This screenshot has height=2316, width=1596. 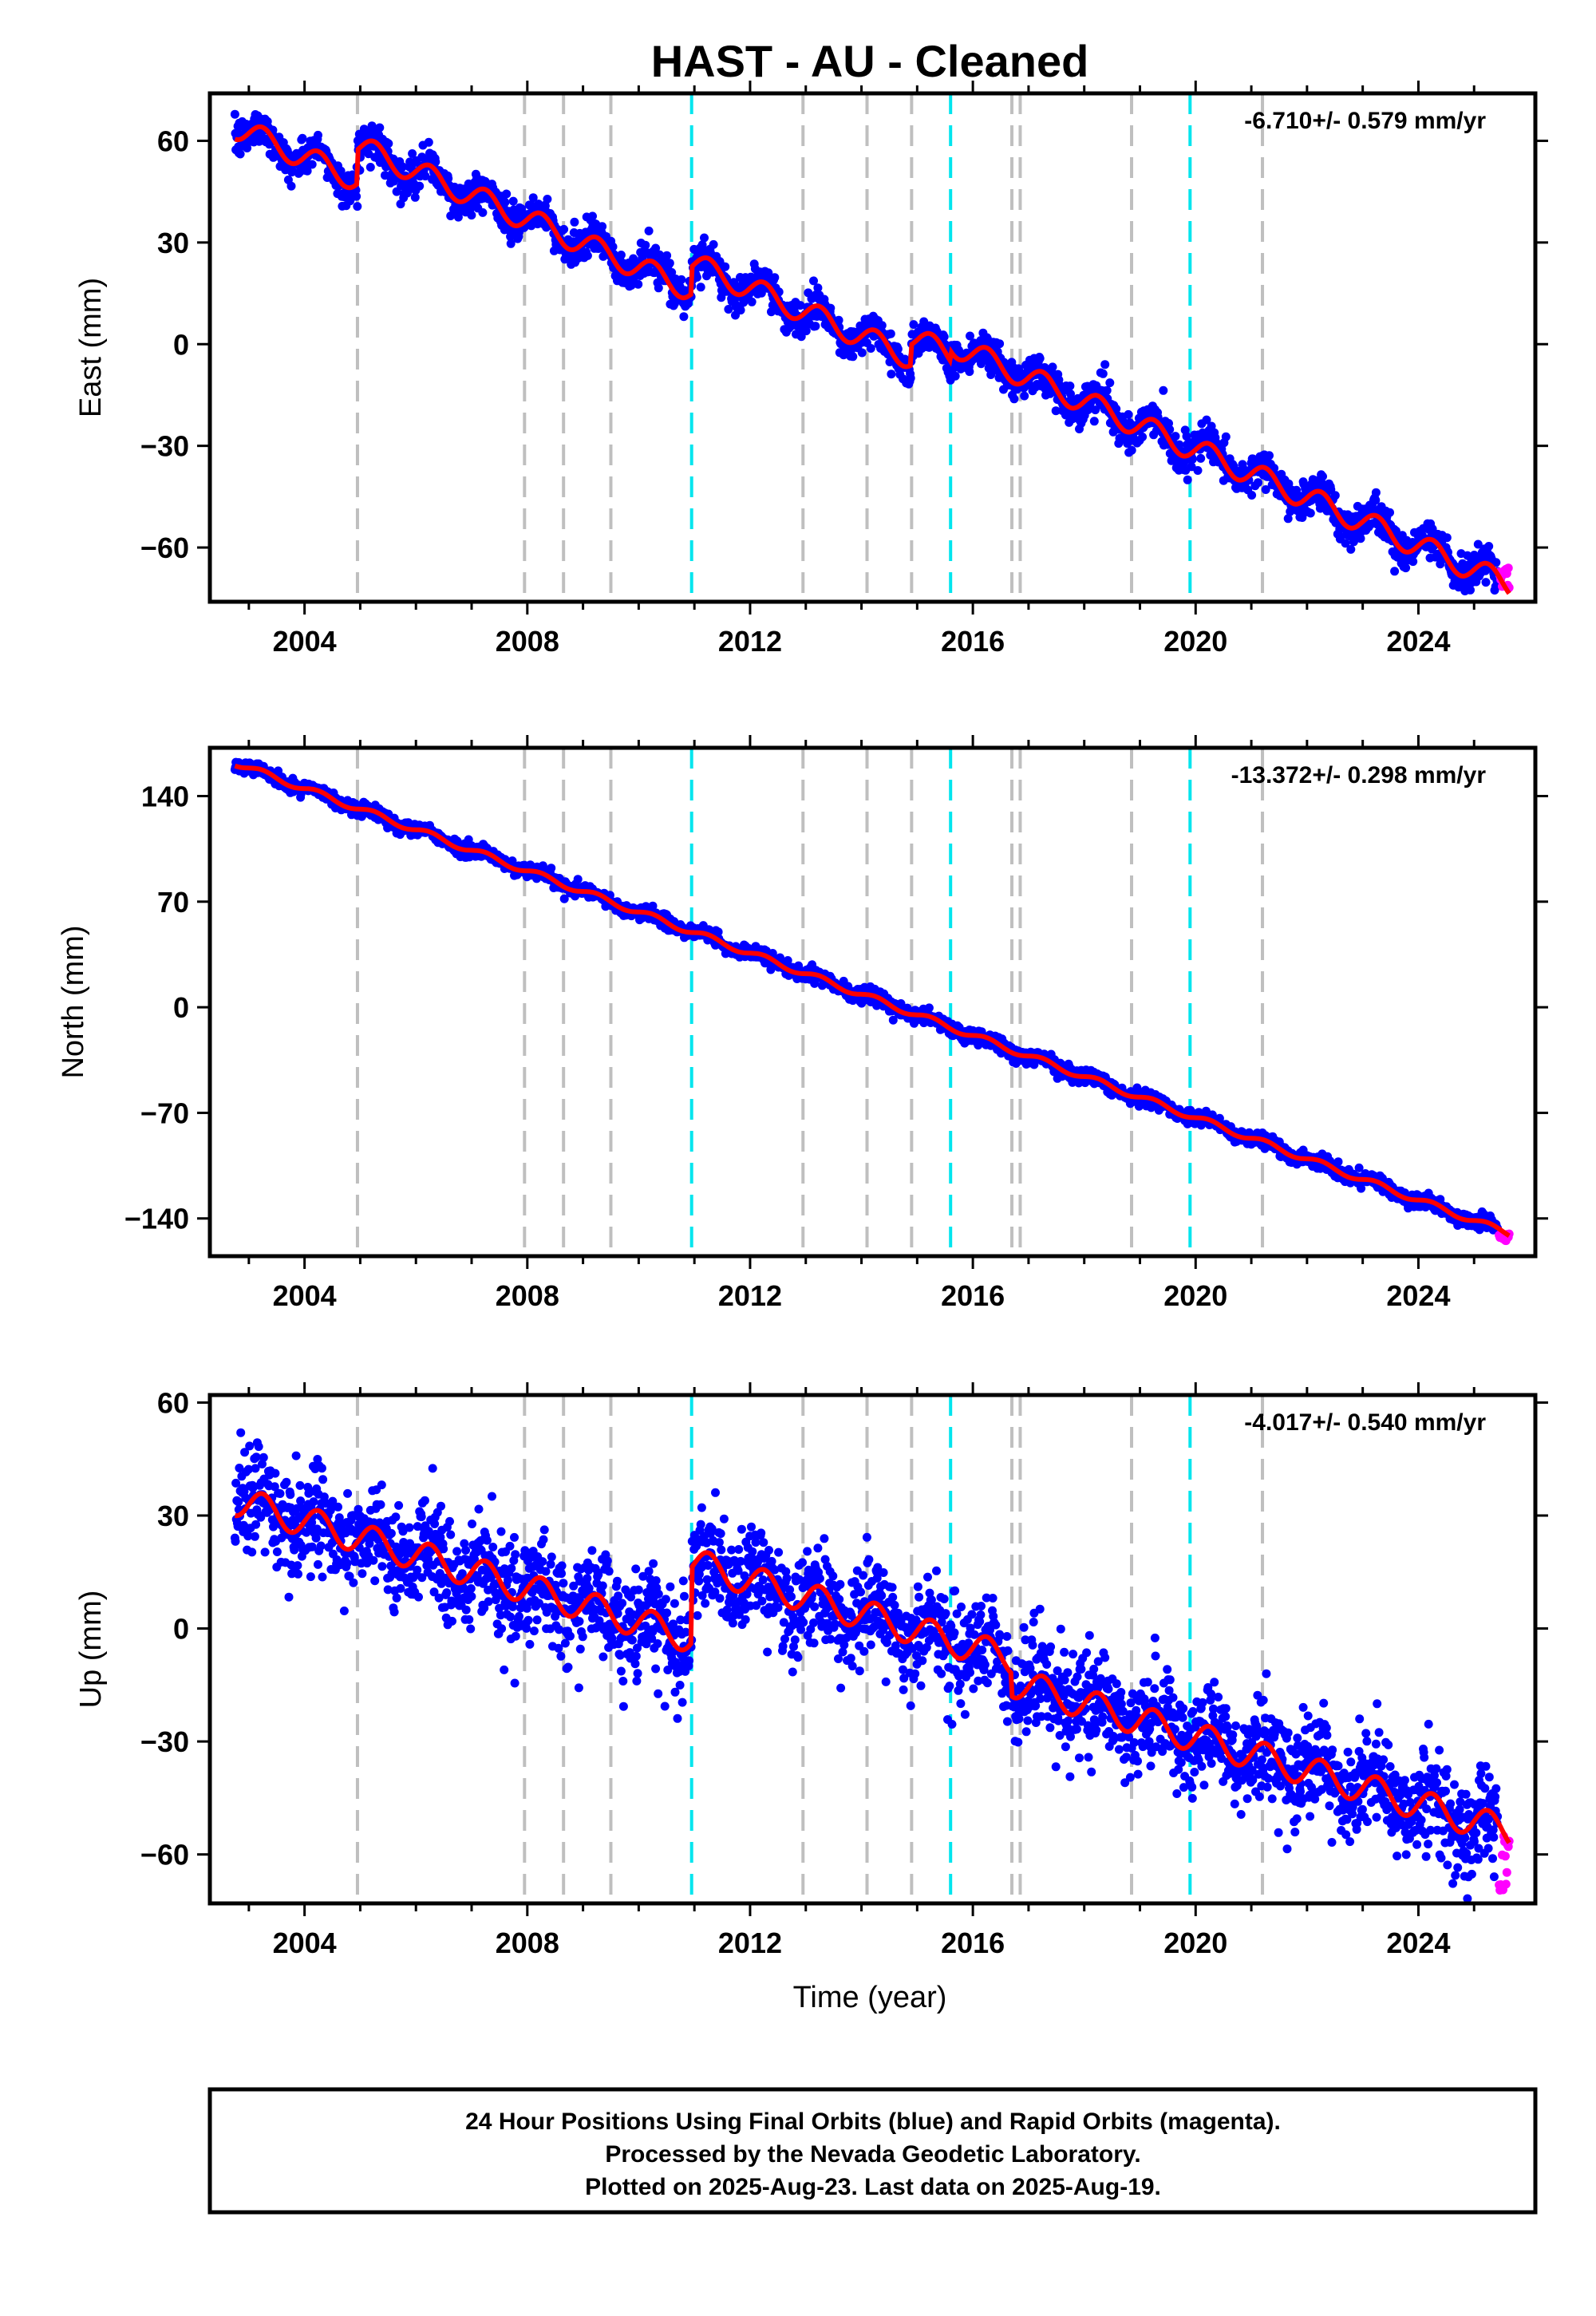 What do you see at coordinates (173, 140) in the screenshot?
I see `y-tick-label: 60` at bounding box center [173, 140].